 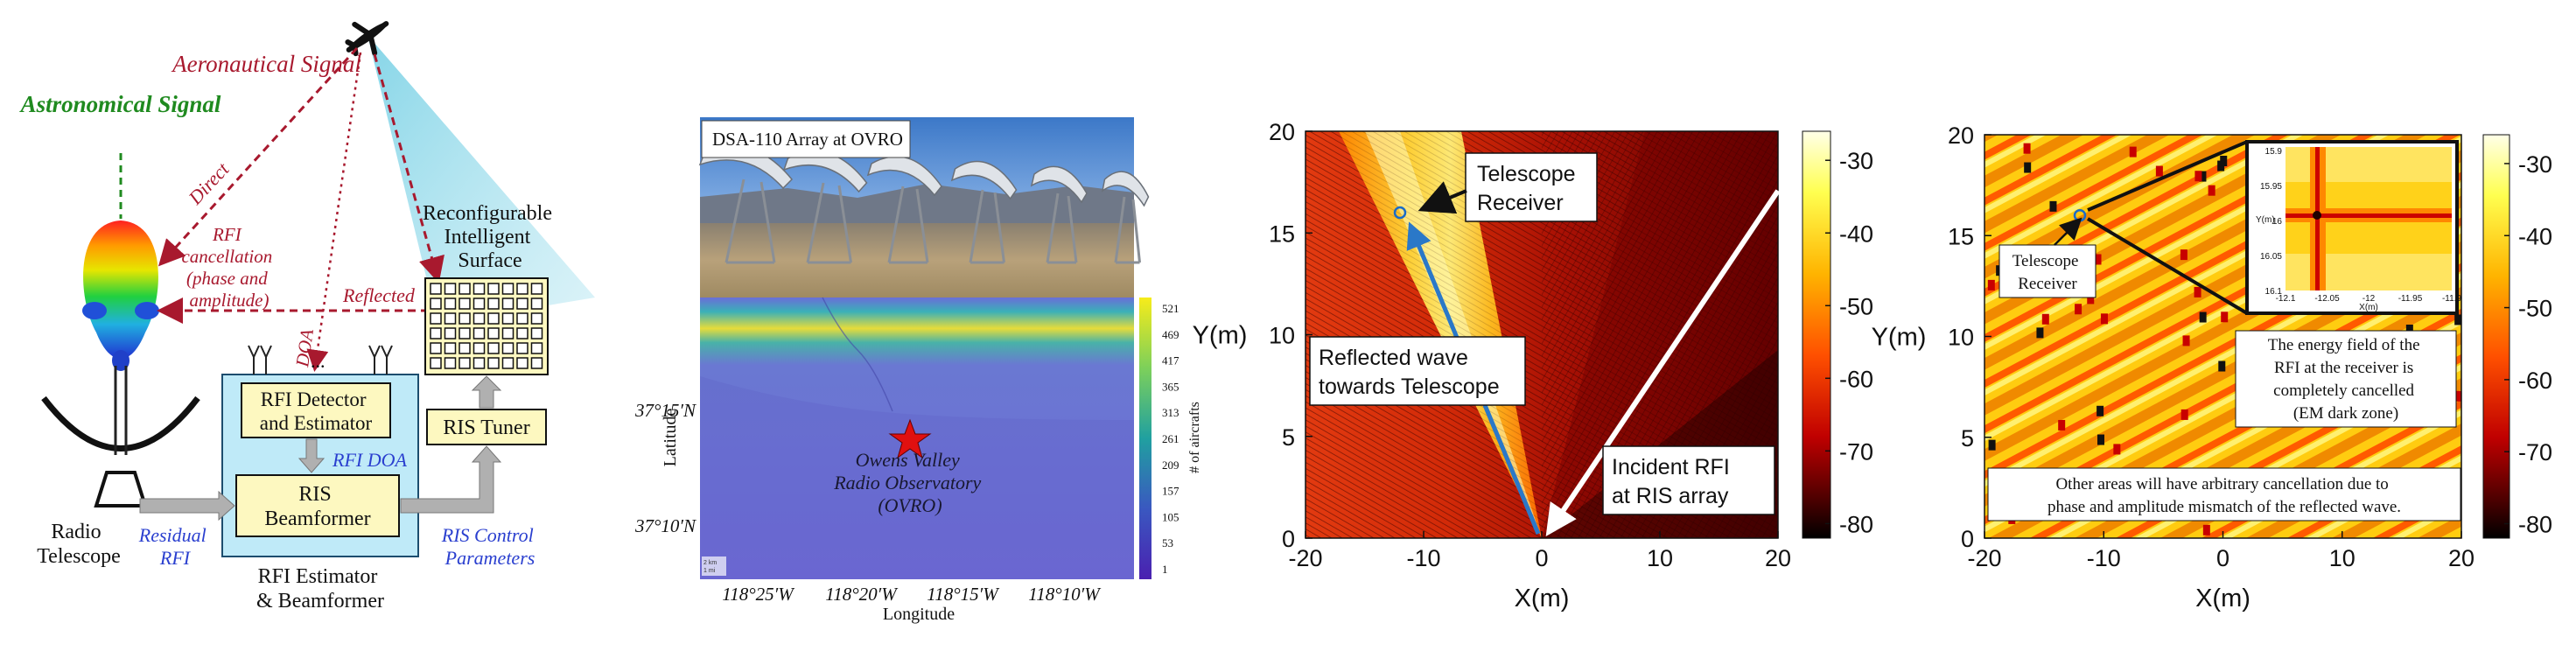 What do you see at coordinates (2451, 299) in the screenshot?
I see `inset-x-tick: -11.9` at bounding box center [2451, 299].